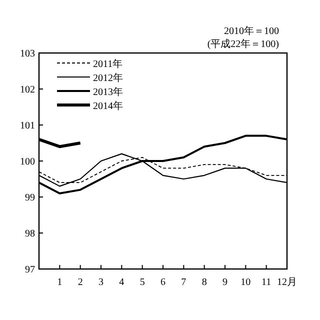 This screenshot has height=320, width=320. Describe the element at coordinates (251, 31) in the screenshot. I see `annotation: 2010年＝100` at that location.